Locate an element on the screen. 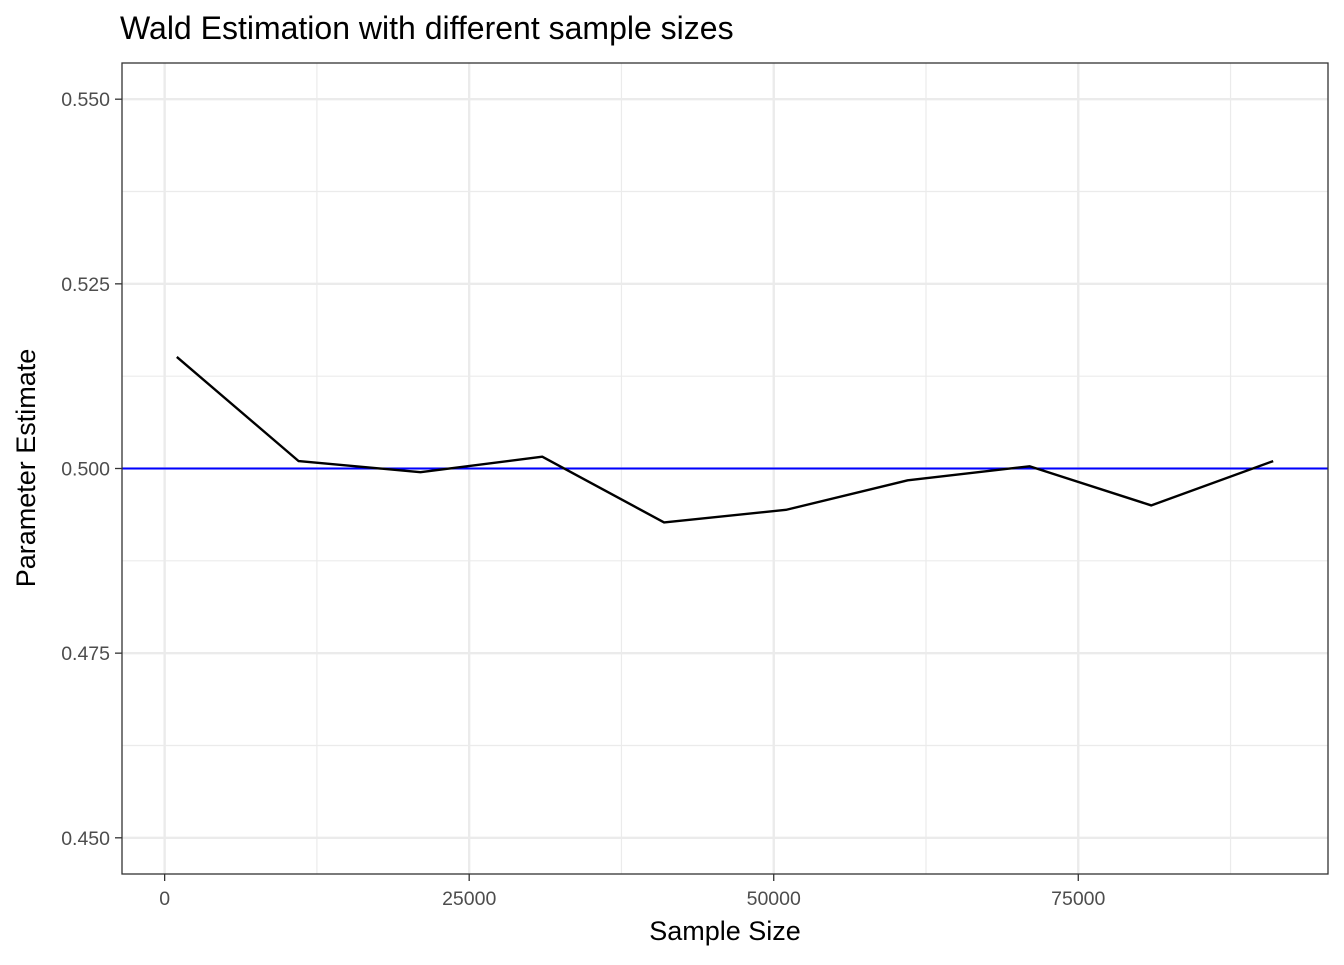 The width and height of the screenshot is (1344, 965). y-tick-label-1: 0.475 is located at coordinates (85, 654).